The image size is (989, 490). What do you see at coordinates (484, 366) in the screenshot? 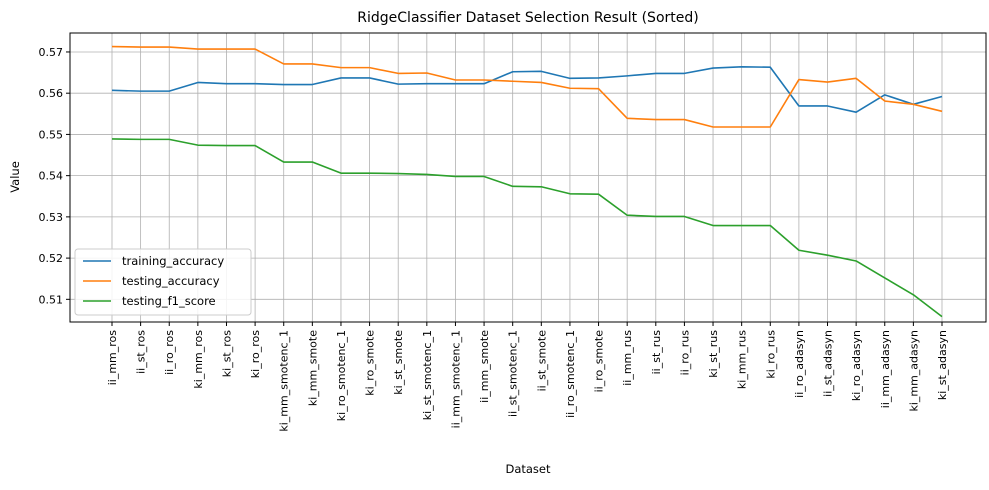
I see `x-tick-label: ii_mm_smote` at bounding box center [484, 366].